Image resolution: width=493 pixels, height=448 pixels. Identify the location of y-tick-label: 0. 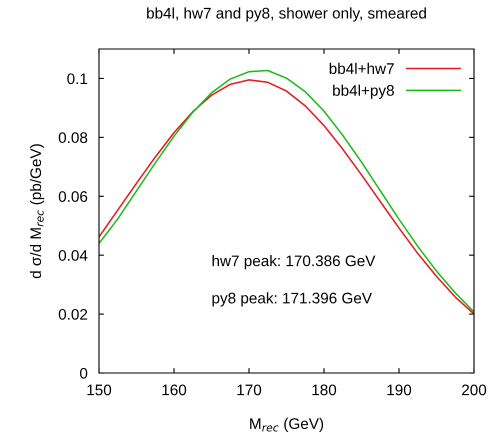
(84, 373).